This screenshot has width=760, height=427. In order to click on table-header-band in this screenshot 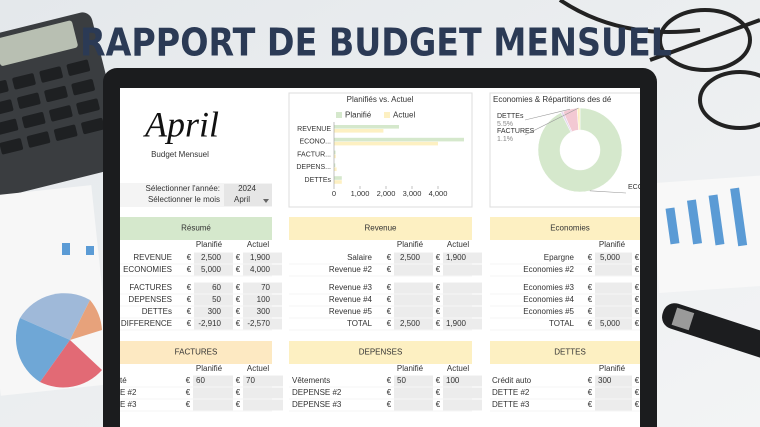, I will do `click(565, 228)`.